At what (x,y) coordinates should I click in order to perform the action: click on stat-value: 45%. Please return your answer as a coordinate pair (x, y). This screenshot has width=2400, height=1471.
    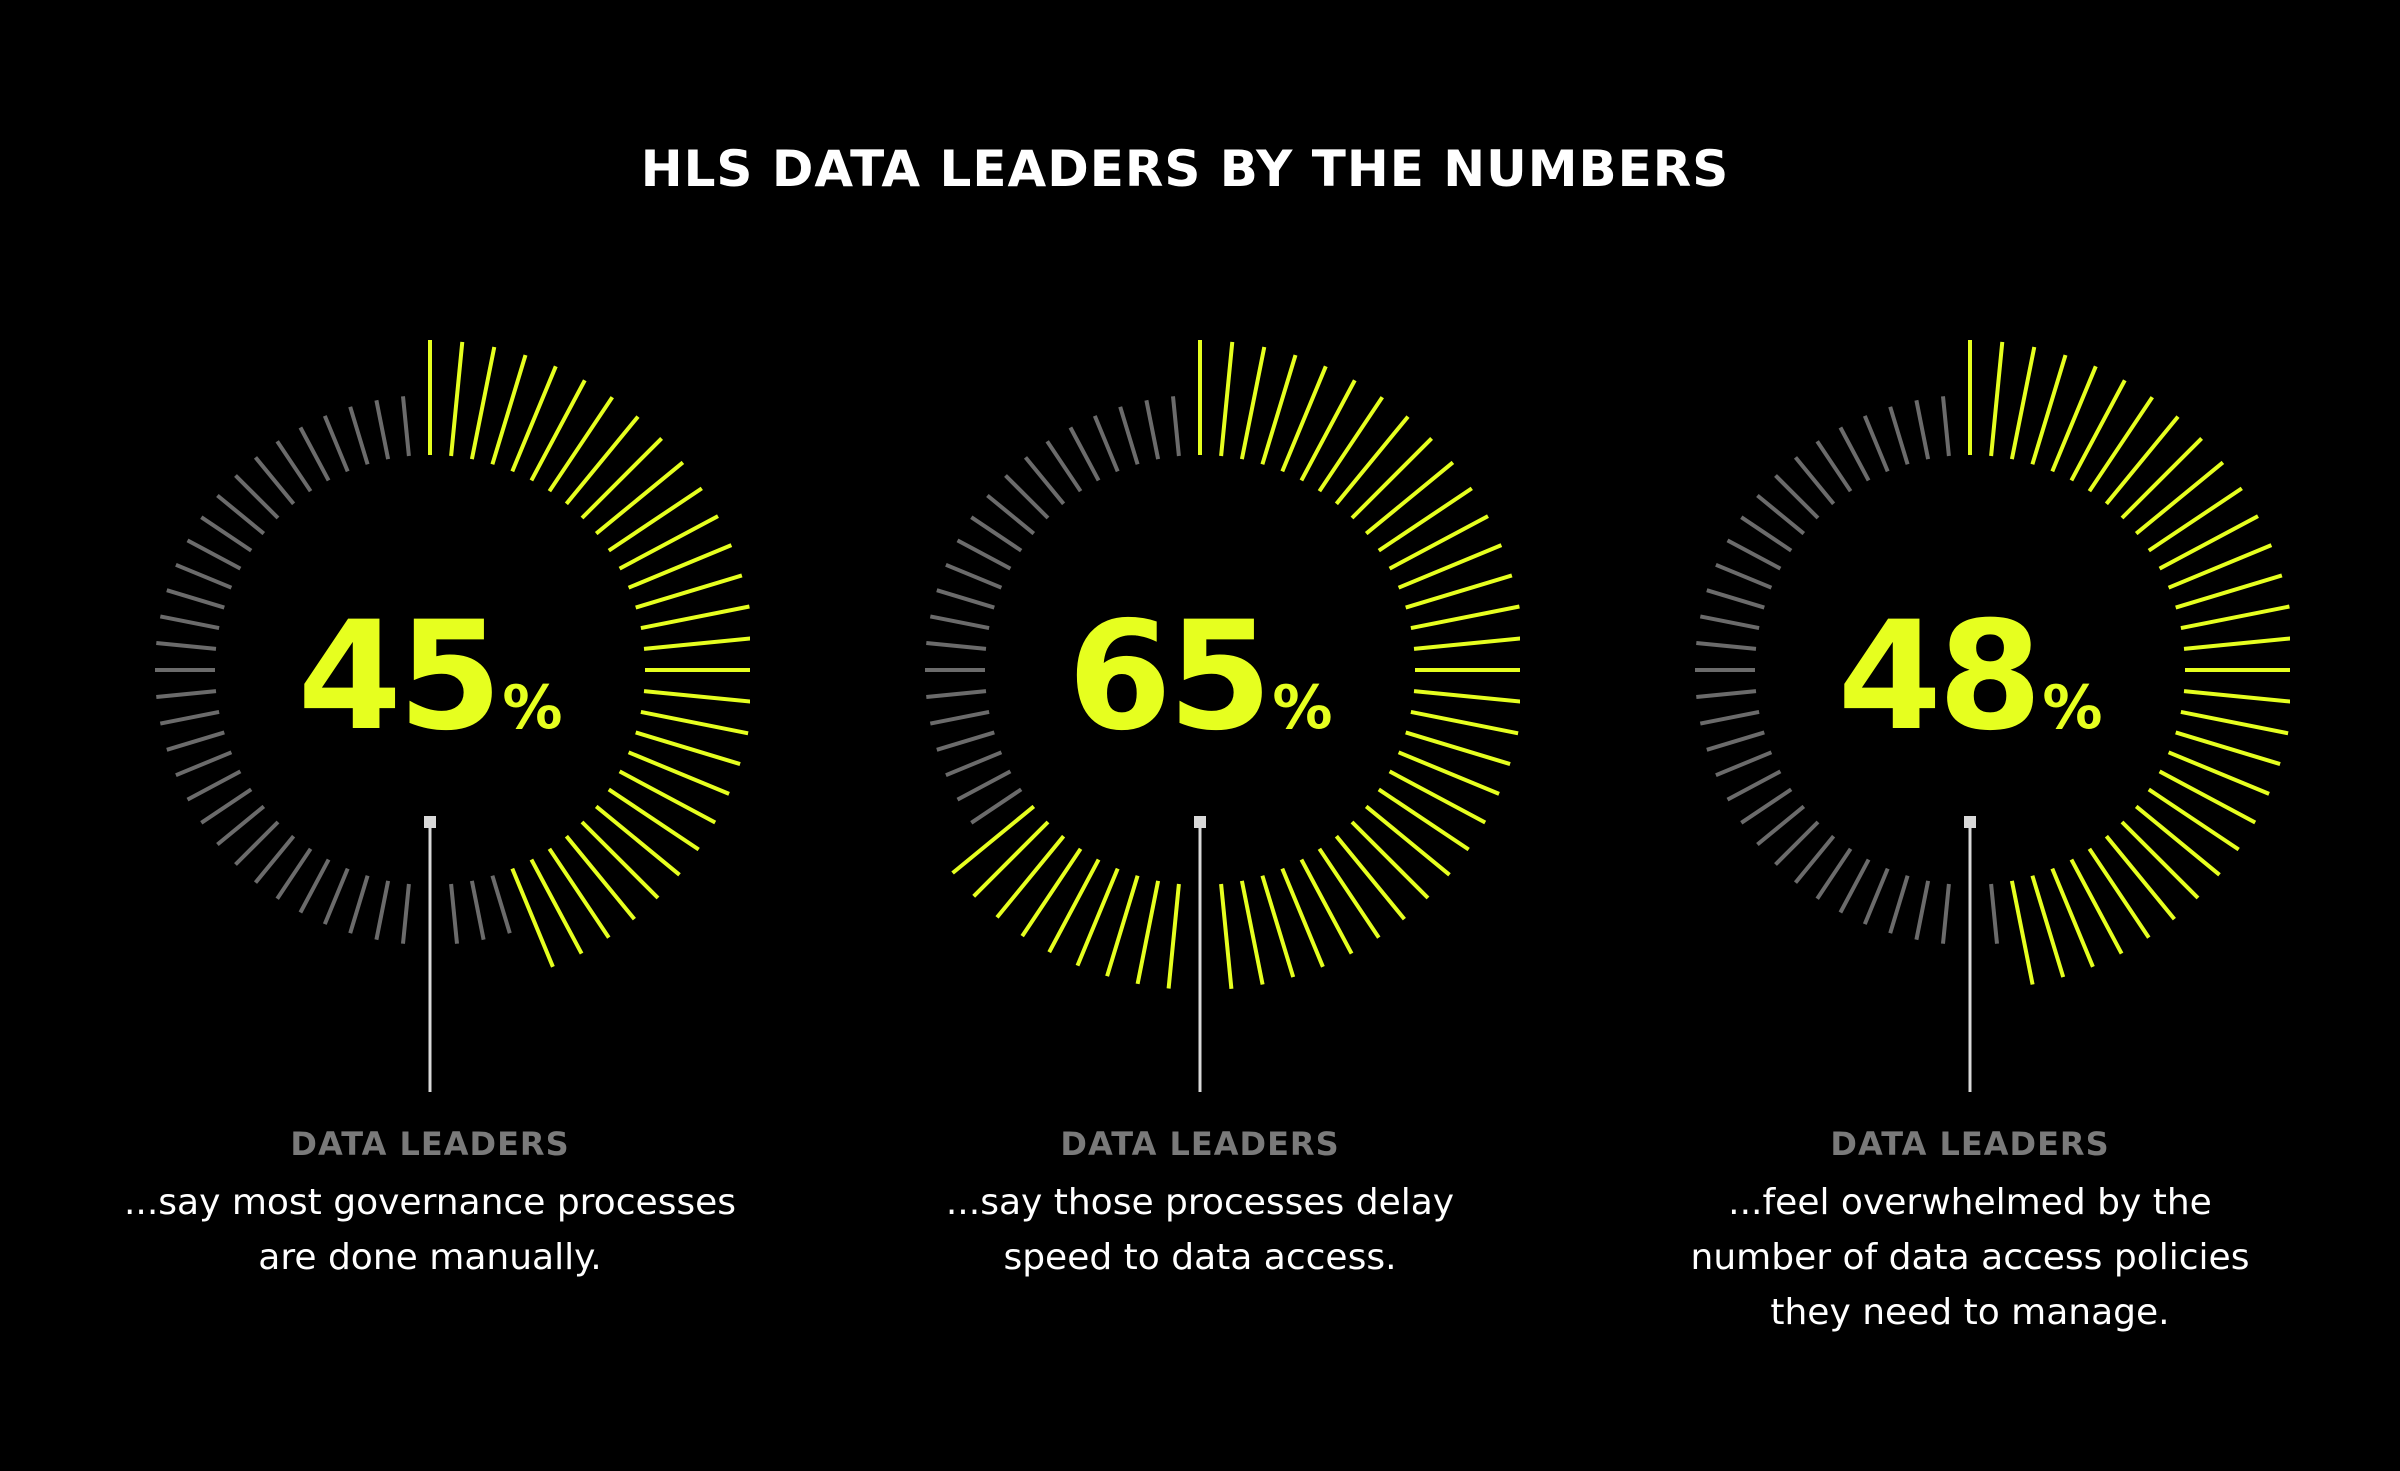
    Looking at the image, I should click on (430, 677).